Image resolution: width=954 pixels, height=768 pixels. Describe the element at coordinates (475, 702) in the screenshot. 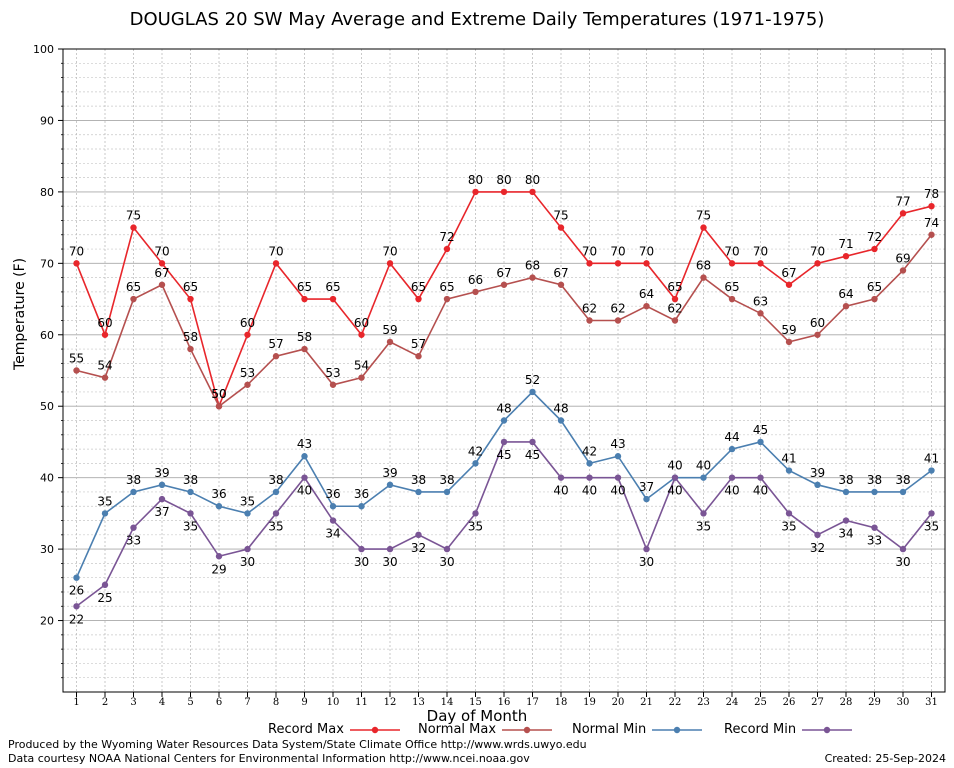

I see `x-tick-label: 15` at that location.